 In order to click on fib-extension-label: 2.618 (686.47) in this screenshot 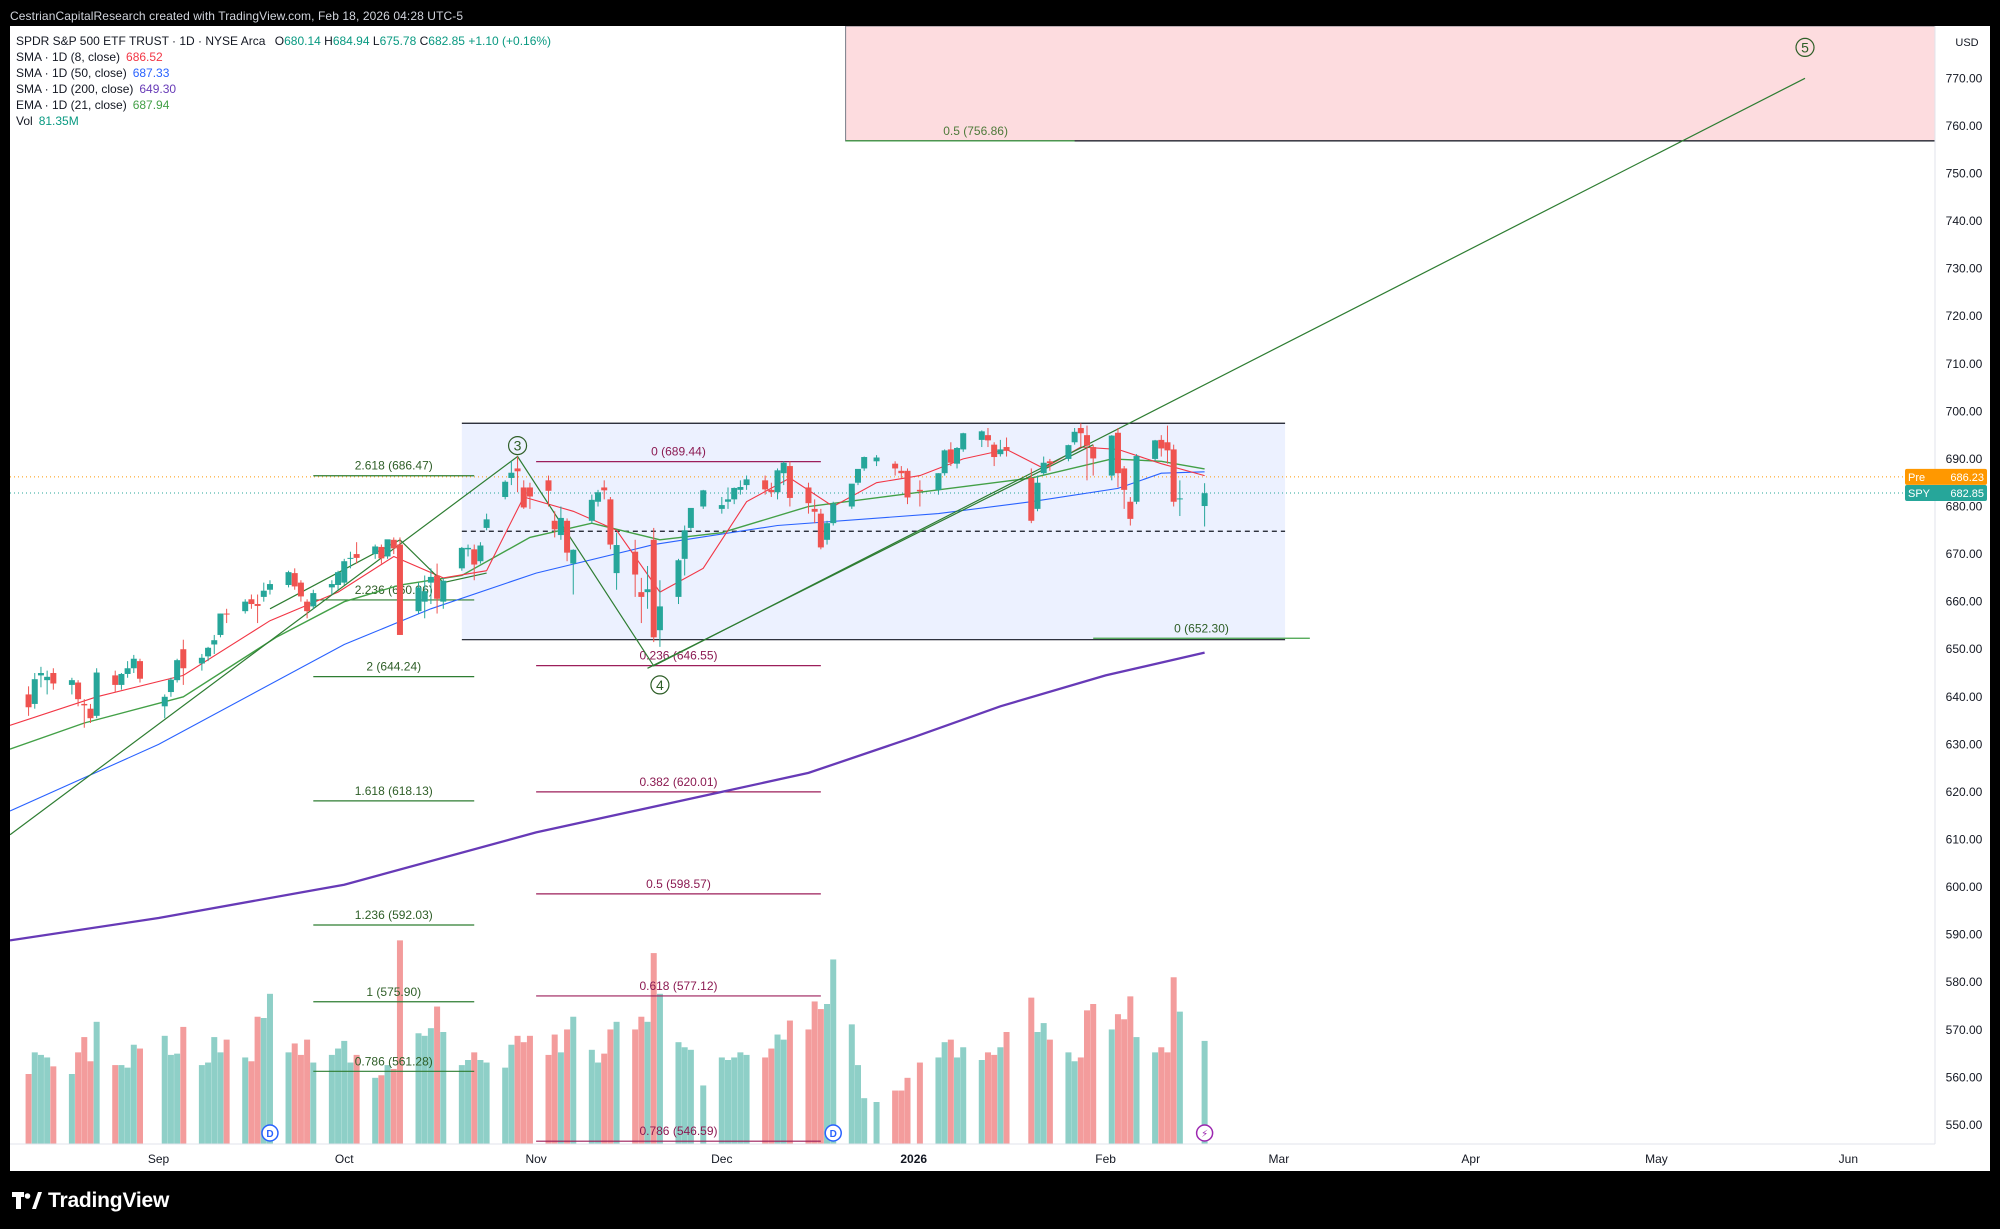, I will do `click(394, 466)`.